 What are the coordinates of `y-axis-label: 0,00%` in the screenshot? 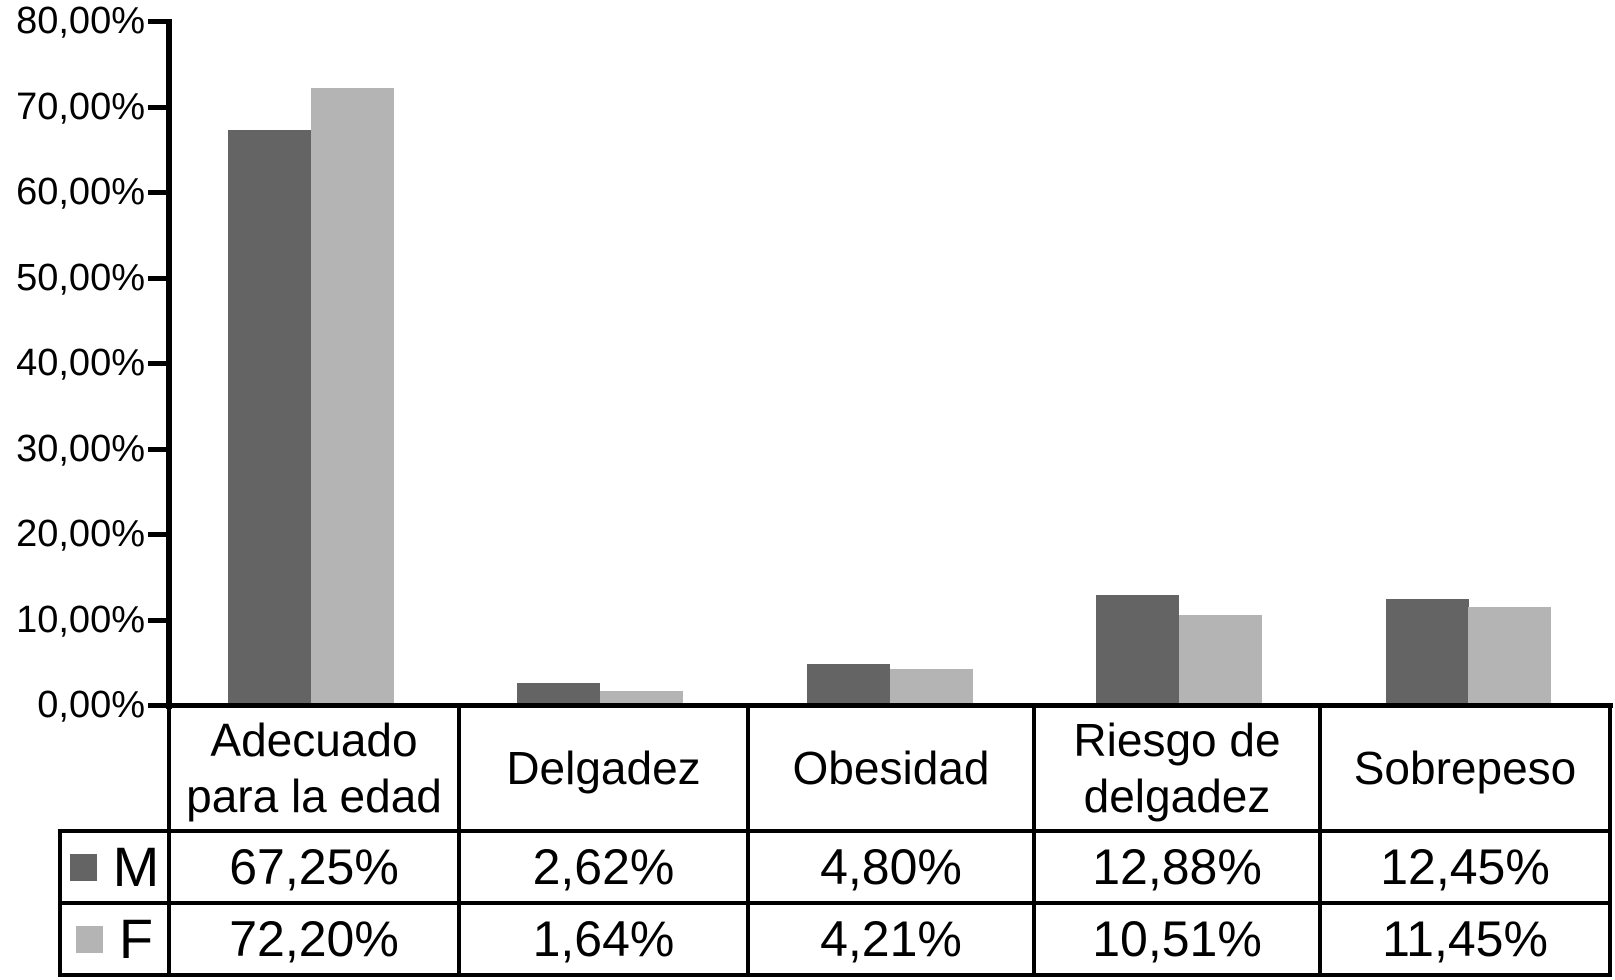 It's located at (91, 705).